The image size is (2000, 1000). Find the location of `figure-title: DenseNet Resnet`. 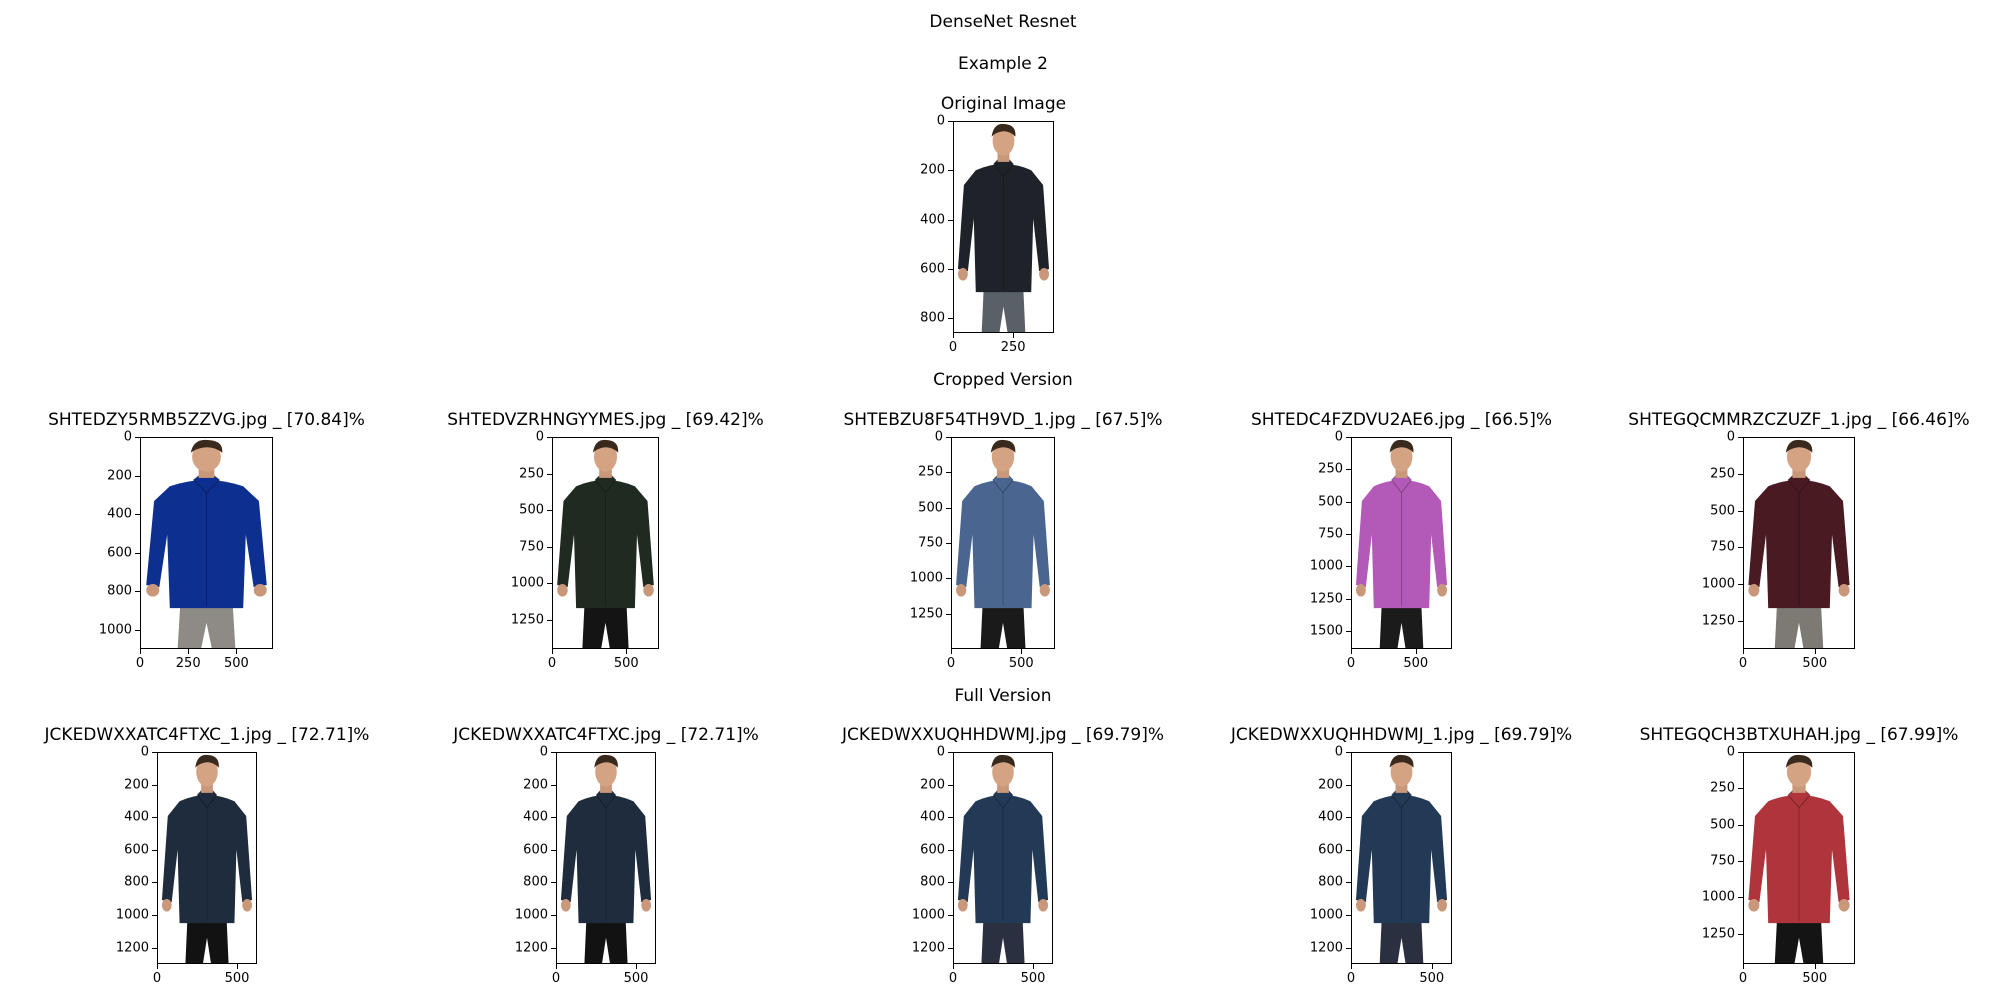

figure-title: DenseNet Resnet is located at coordinates (1003, 22).